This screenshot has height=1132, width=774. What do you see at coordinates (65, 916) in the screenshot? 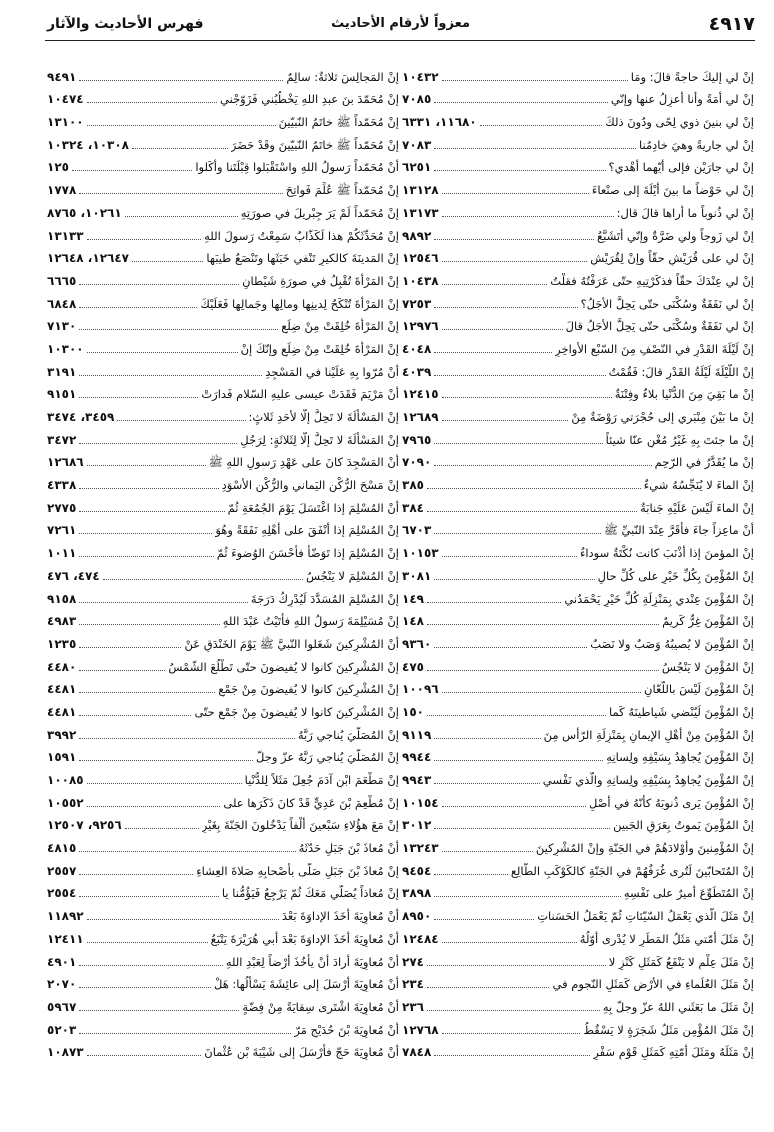
I see `hadith-number: ١١٨٩٢` at bounding box center [65, 916].